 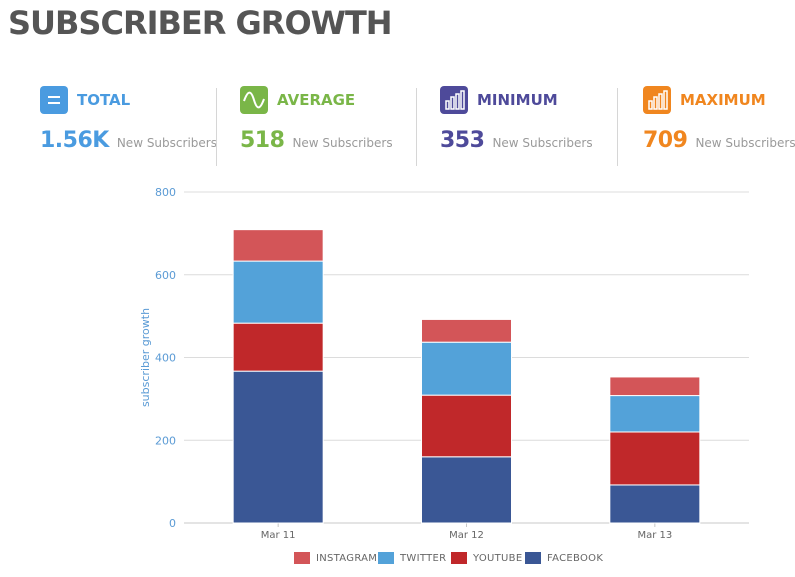 What do you see at coordinates (316, 100) in the screenshot?
I see `stat-average-label: AVERAGE` at bounding box center [316, 100].